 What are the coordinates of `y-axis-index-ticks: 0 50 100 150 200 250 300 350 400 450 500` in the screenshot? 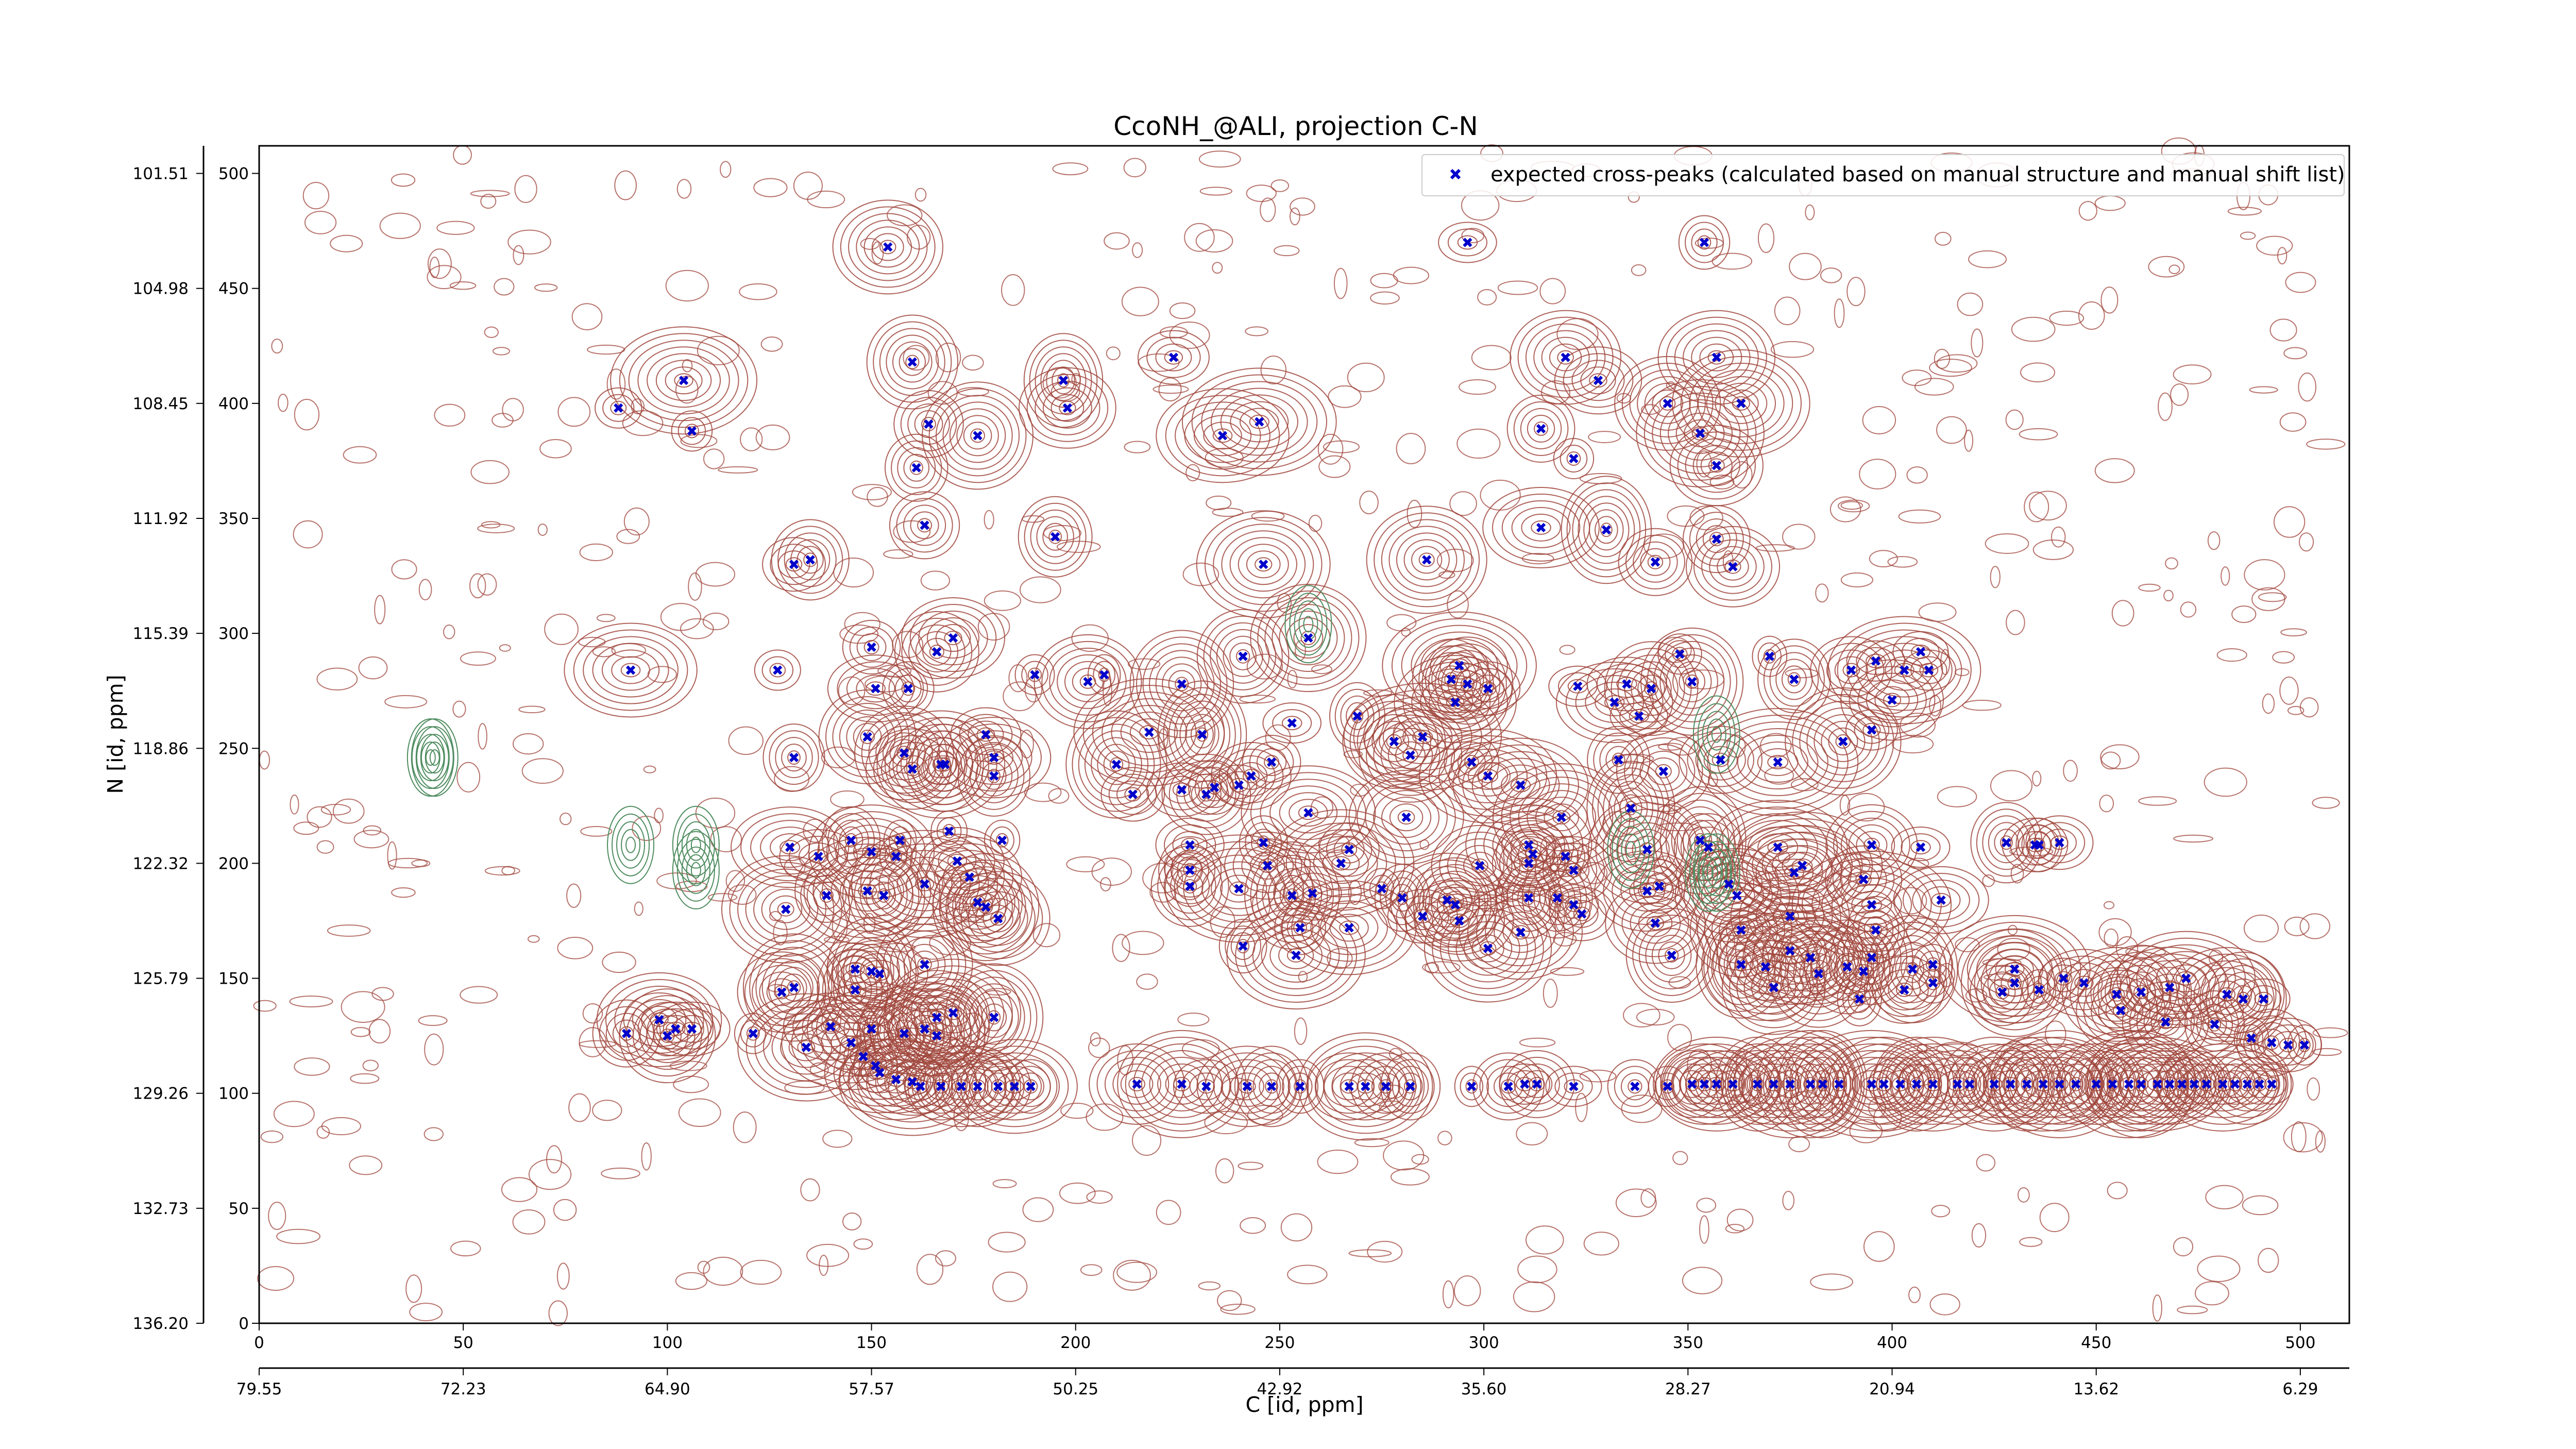 It's located at (238, 749).